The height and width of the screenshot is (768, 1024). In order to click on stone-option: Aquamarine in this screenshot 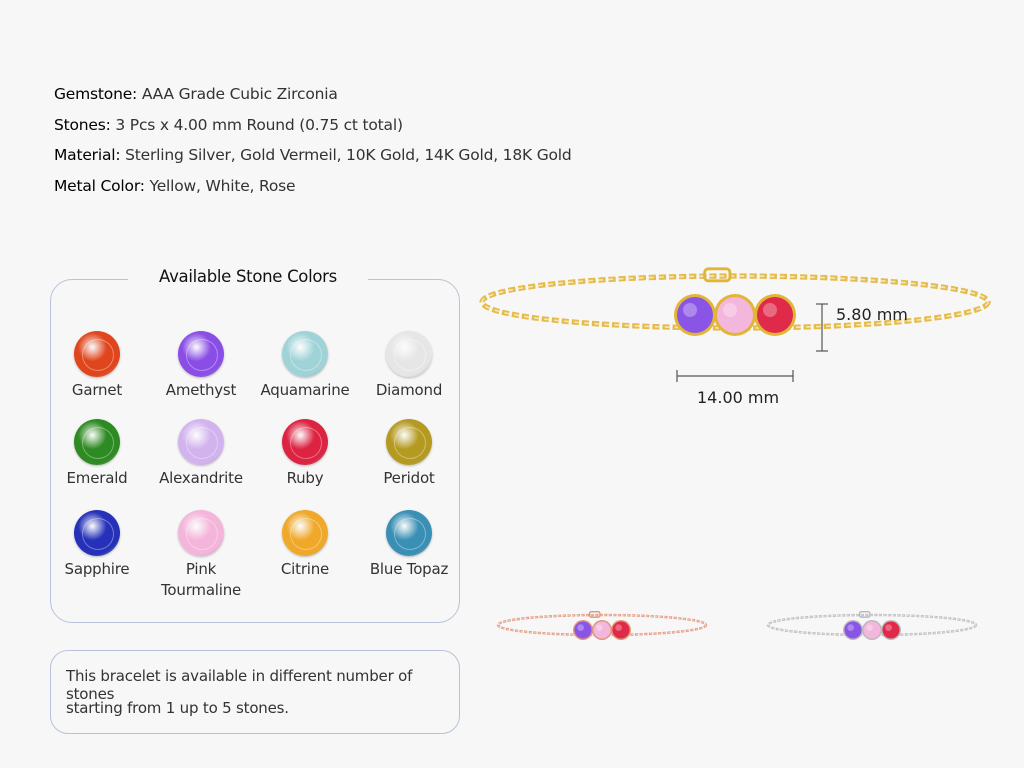, I will do `click(305, 366)`.